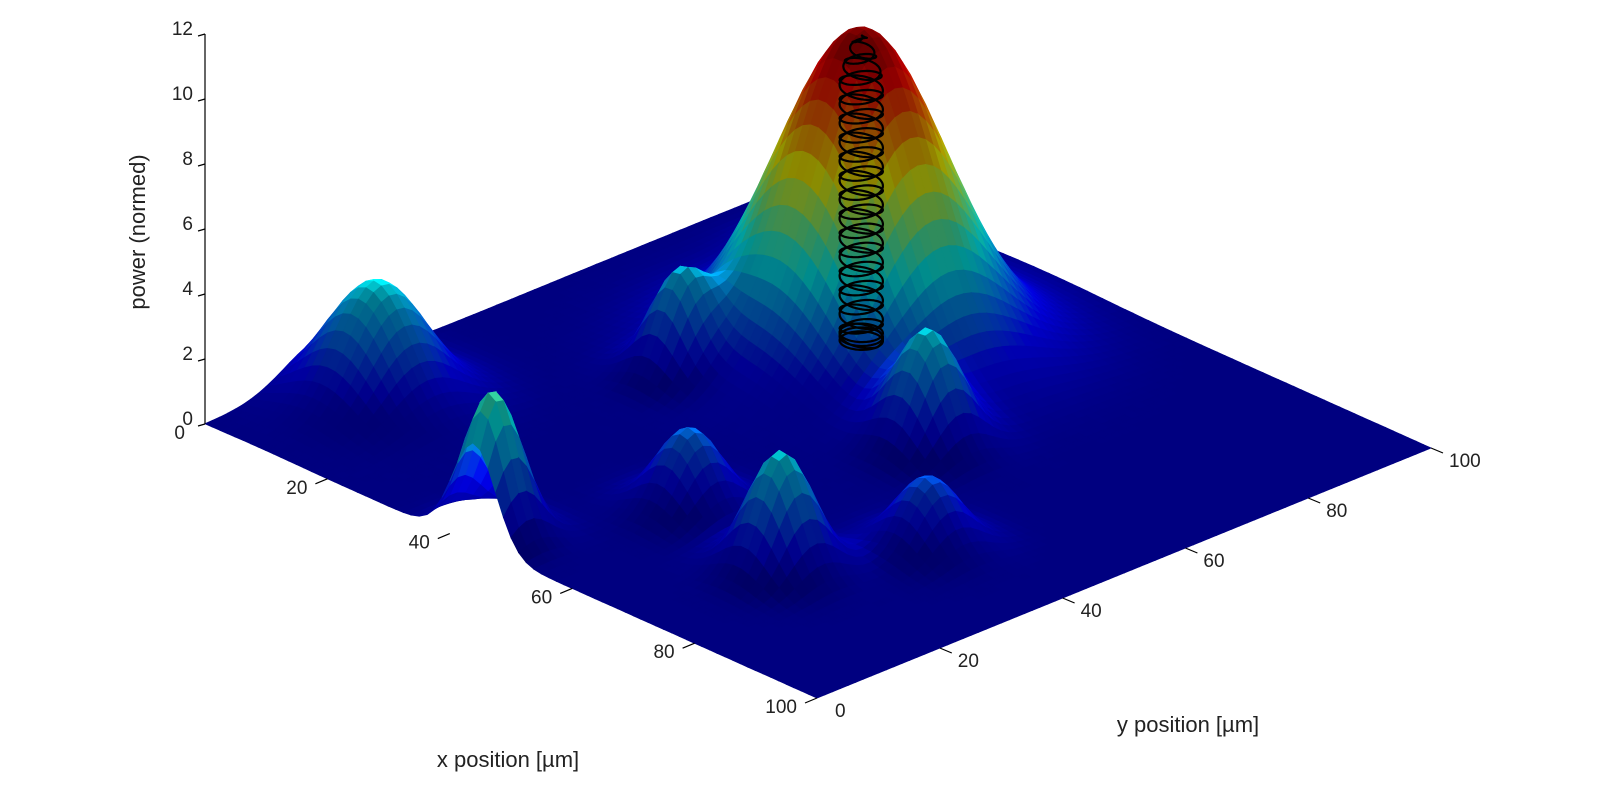  I want to click on z-tick-label: 0, so click(187, 419).